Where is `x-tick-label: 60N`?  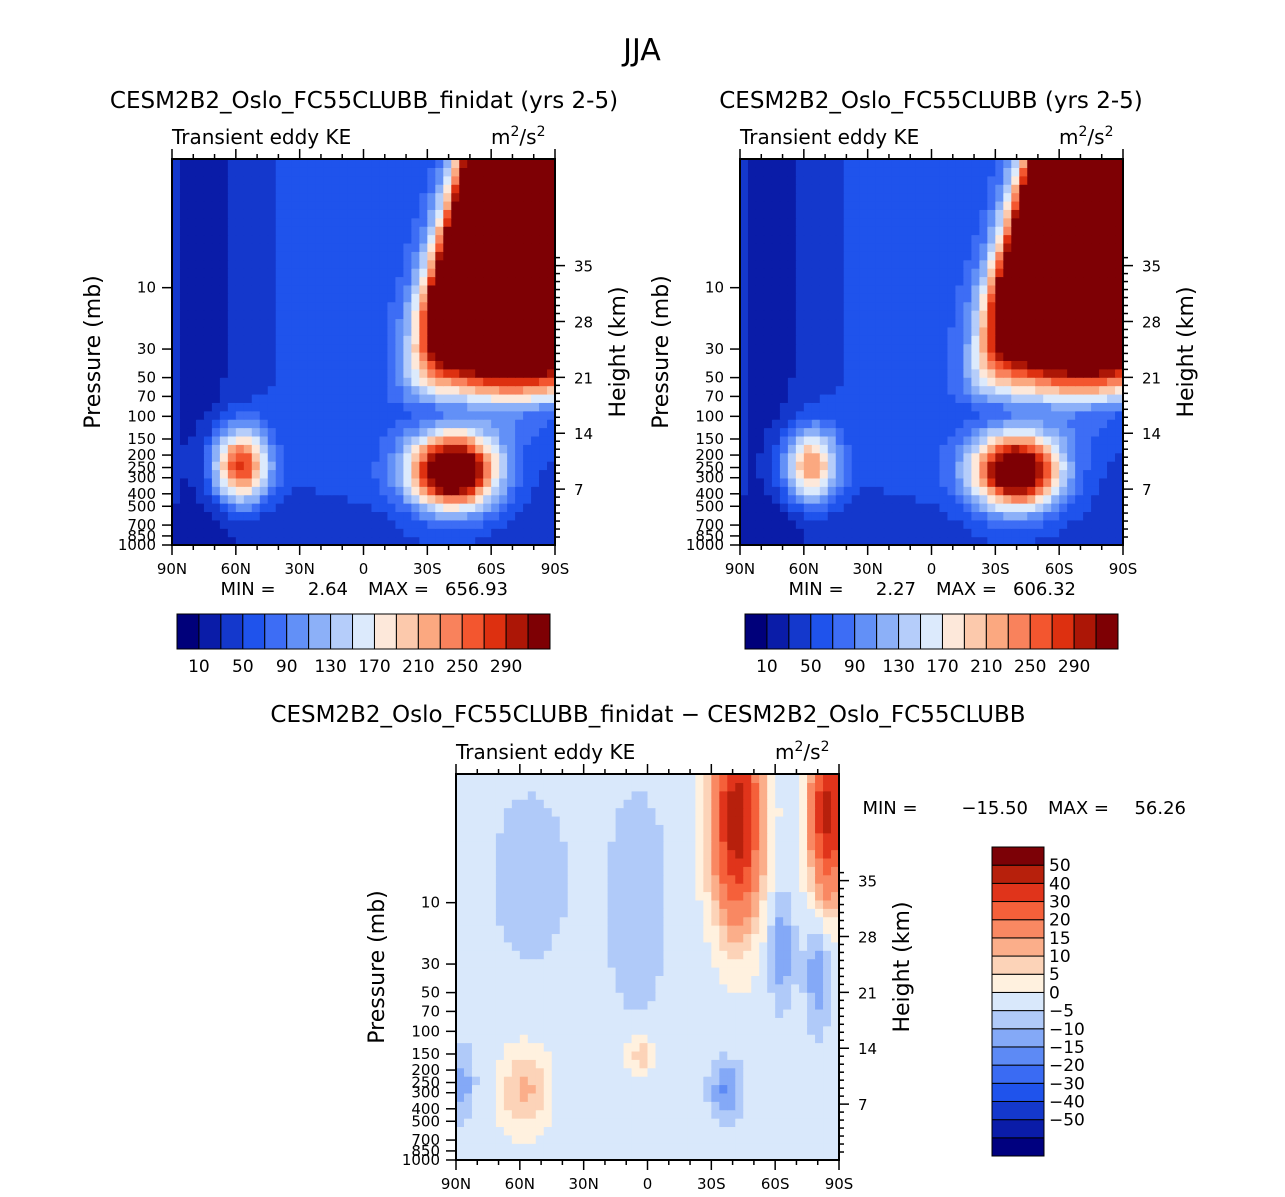 x-tick-label: 60N is located at coordinates (804, 569).